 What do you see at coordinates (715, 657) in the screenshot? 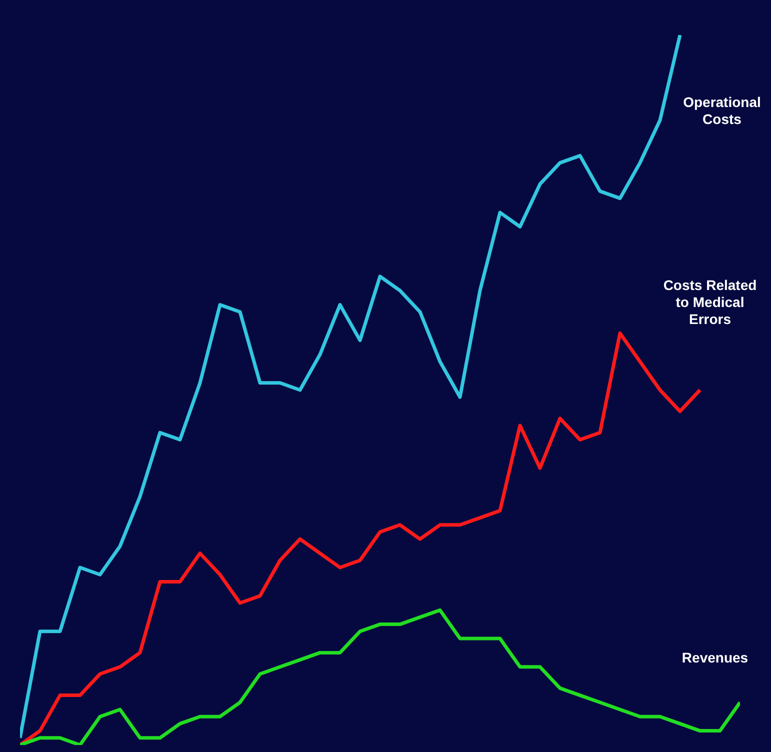
I see `text: Revenues` at bounding box center [715, 657].